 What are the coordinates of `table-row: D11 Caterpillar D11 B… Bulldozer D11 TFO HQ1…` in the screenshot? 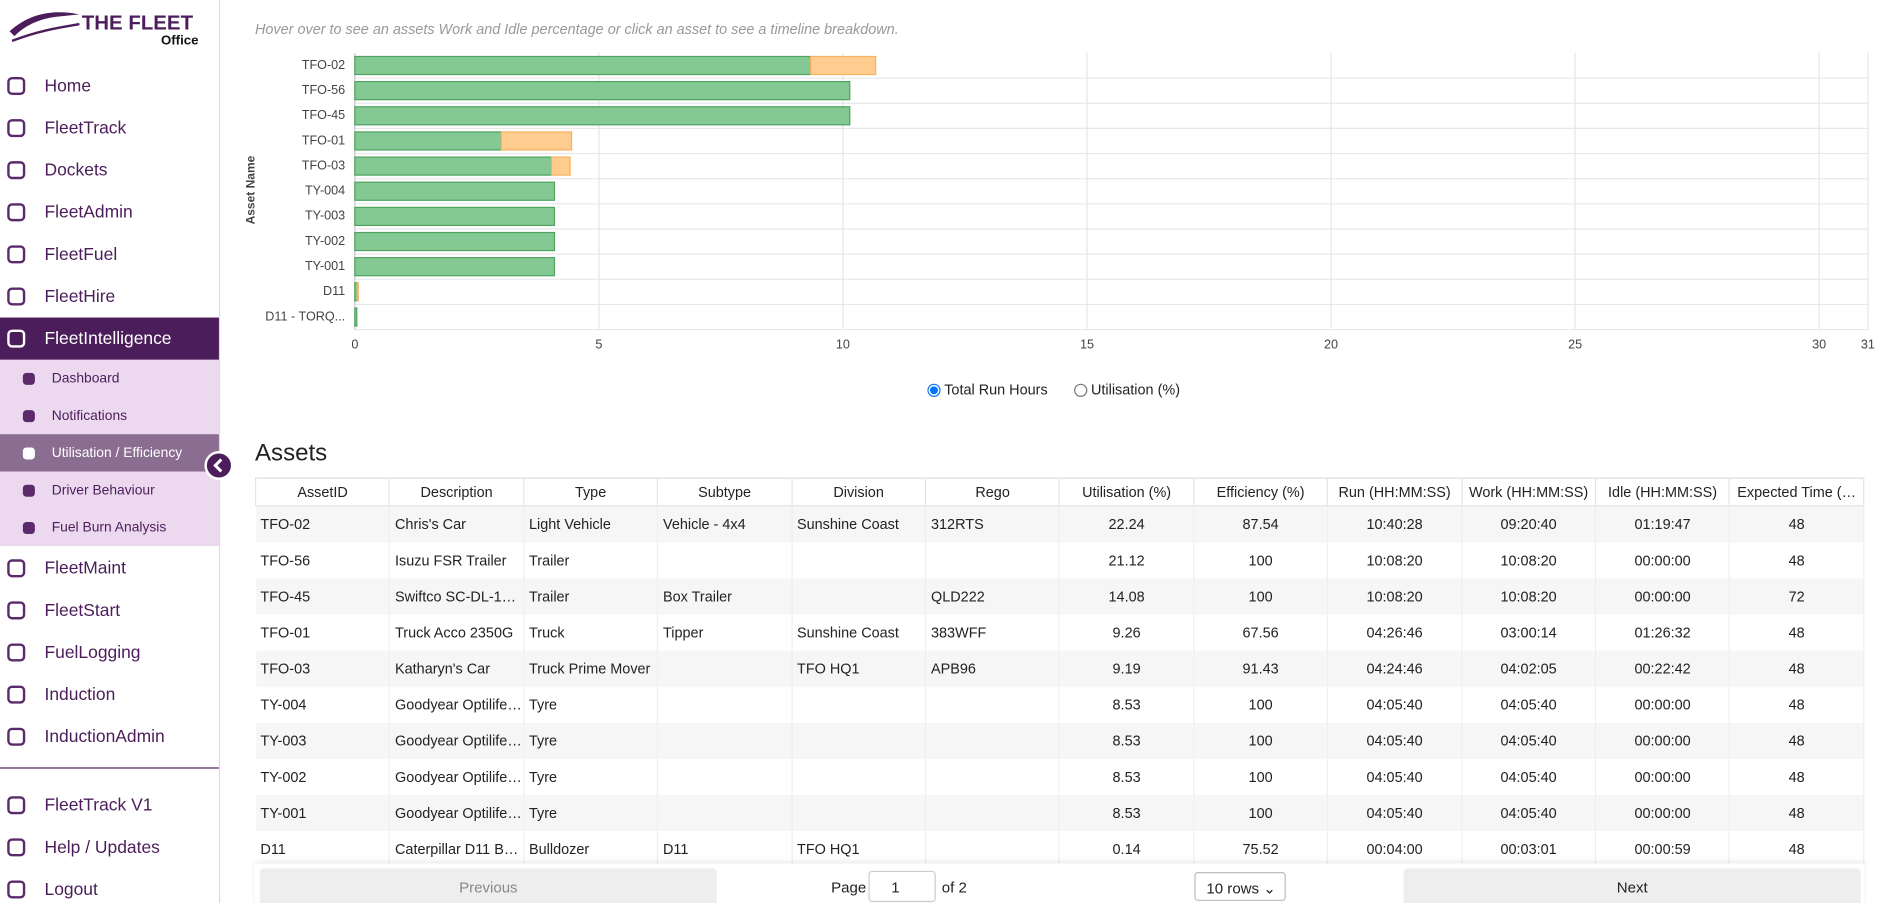 It's located at (1060, 849).